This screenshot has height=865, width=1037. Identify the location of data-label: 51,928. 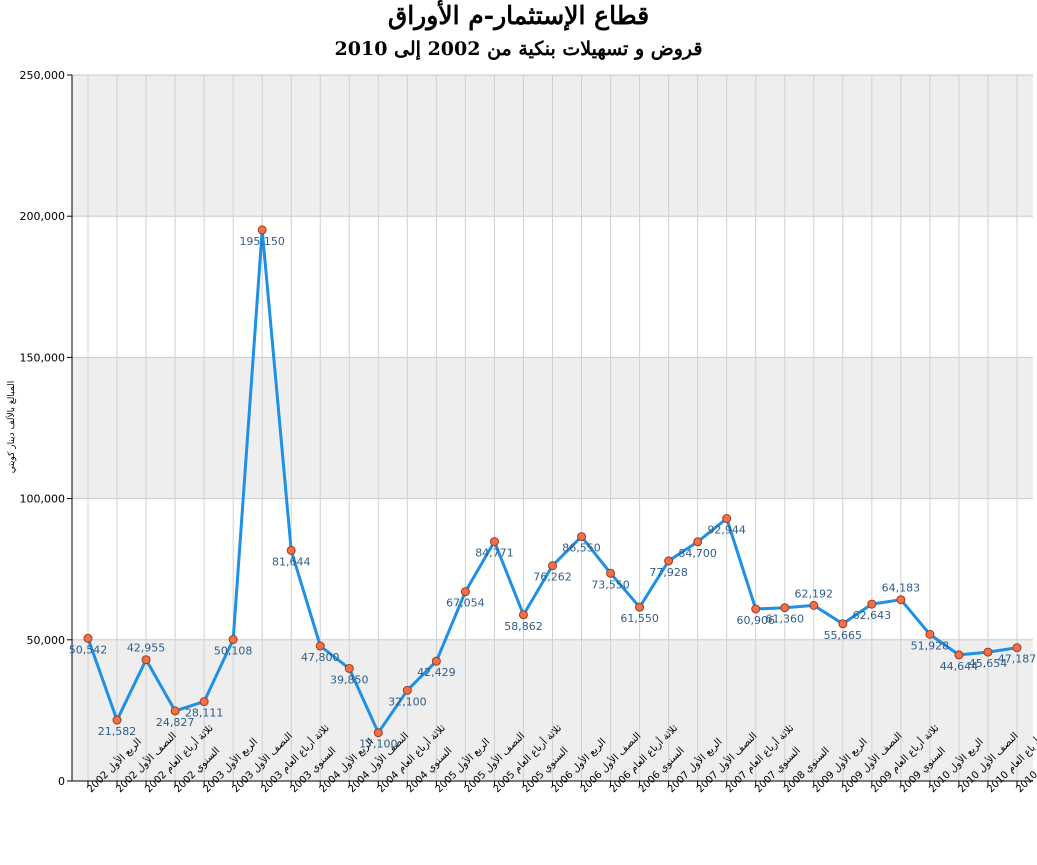
(930, 645).